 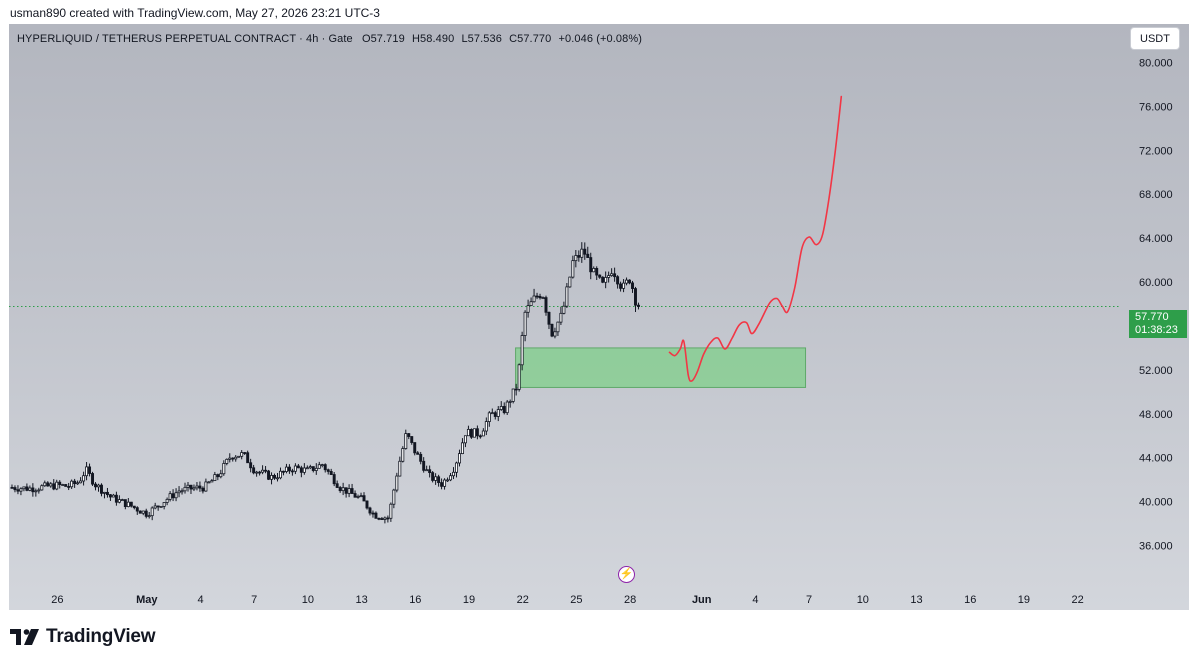 I want to click on y-tick-label: 80.000, so click(x=1156, y=63).